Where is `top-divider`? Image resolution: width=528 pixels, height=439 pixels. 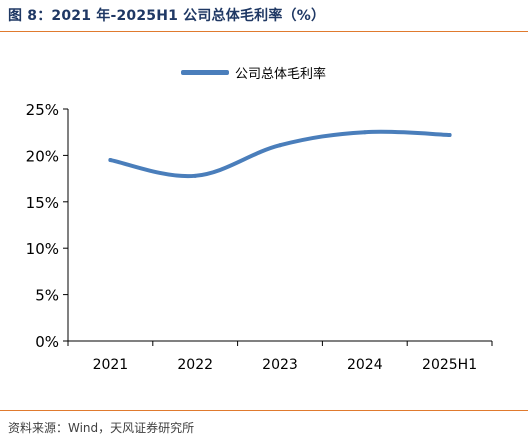
top-divider is located at coordinates (264, 31).